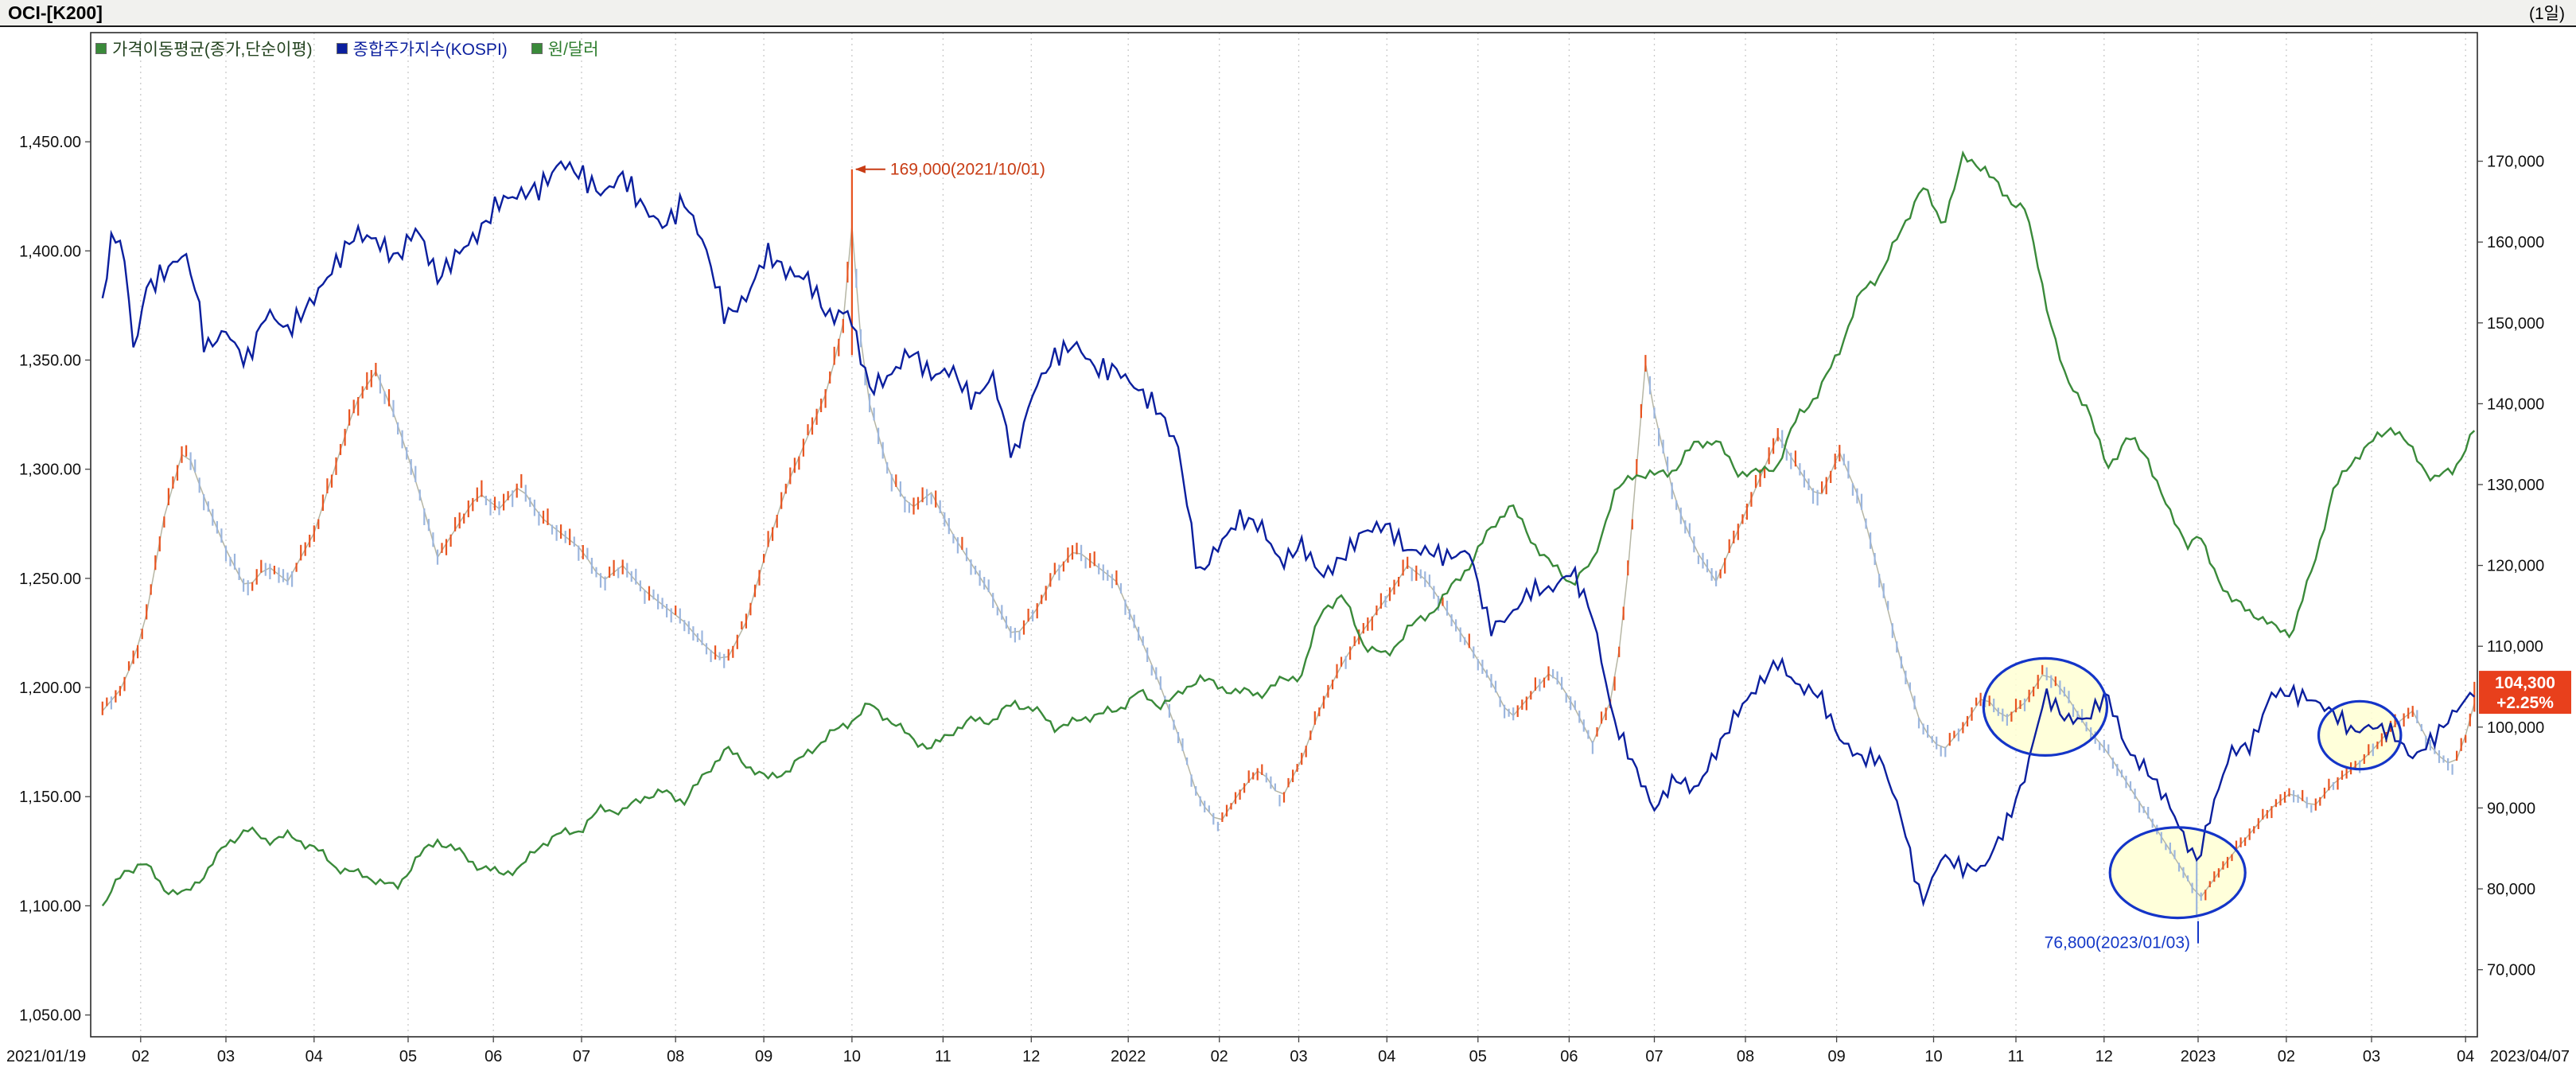 This screenshot has width=2576, height=1071. I want to click on left-axis-label: 1,300.00, so click(50, 470).